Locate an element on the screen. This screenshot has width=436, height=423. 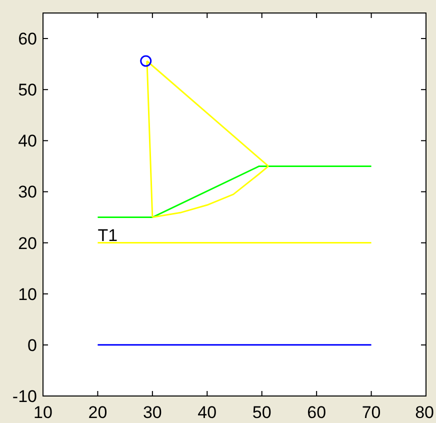
y-tick-label: 30 is located at coordinates (27, 192).